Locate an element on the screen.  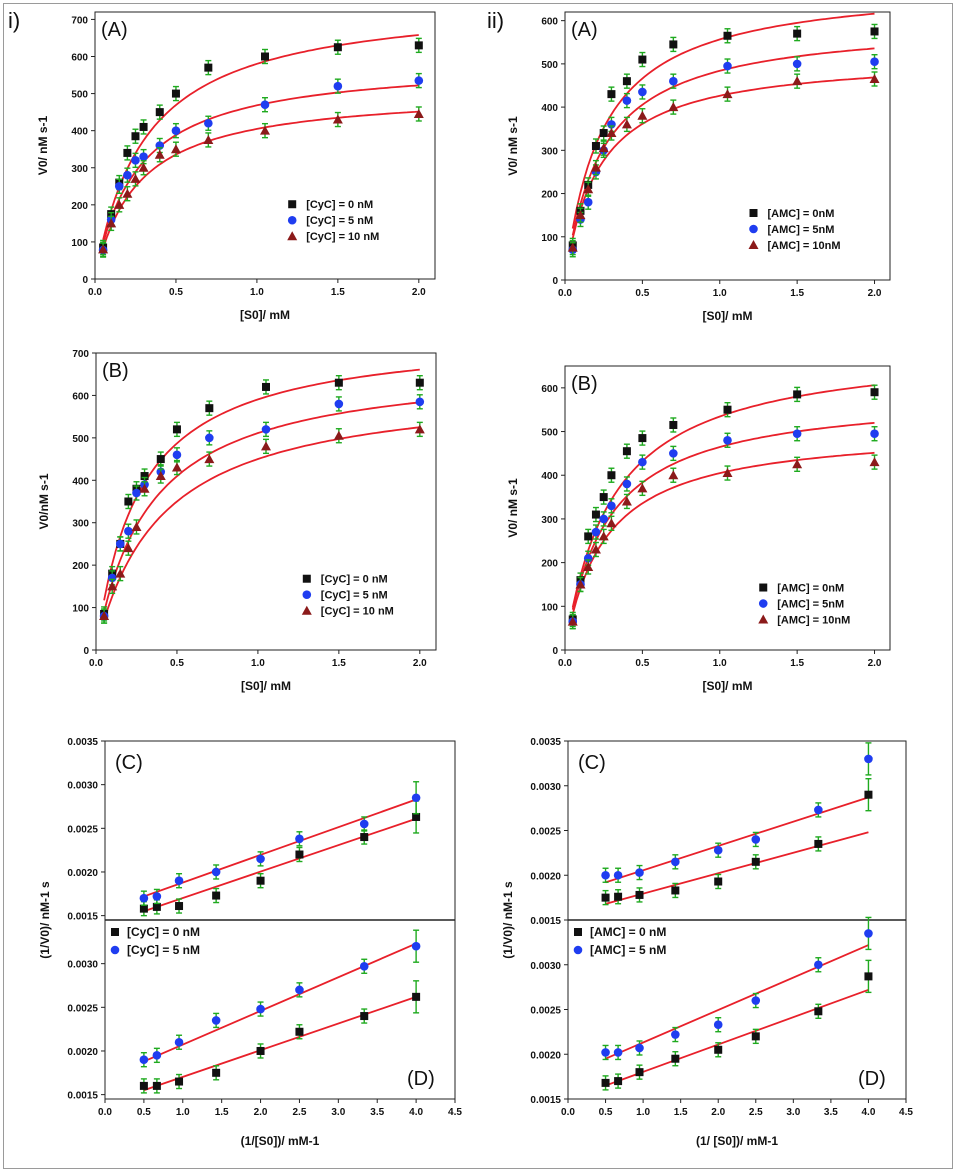
legend-marker-triangle is located at coordinates (306, 610).